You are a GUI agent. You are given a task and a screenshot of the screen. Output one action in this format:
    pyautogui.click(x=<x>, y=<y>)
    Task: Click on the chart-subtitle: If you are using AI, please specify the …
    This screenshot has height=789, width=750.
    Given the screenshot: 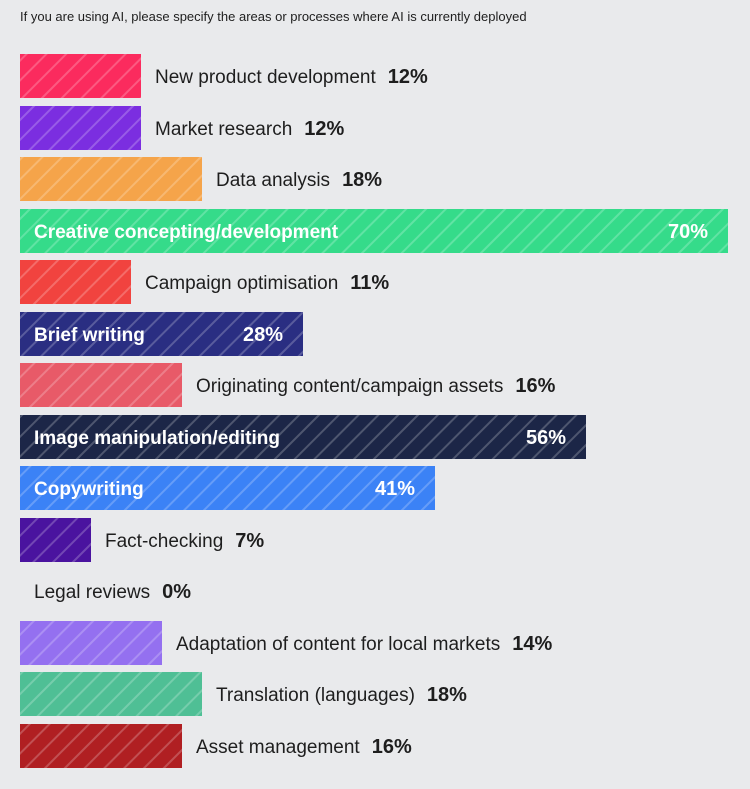 What is the action you would take?
    pyautogui.click(x=273, y=16)
    